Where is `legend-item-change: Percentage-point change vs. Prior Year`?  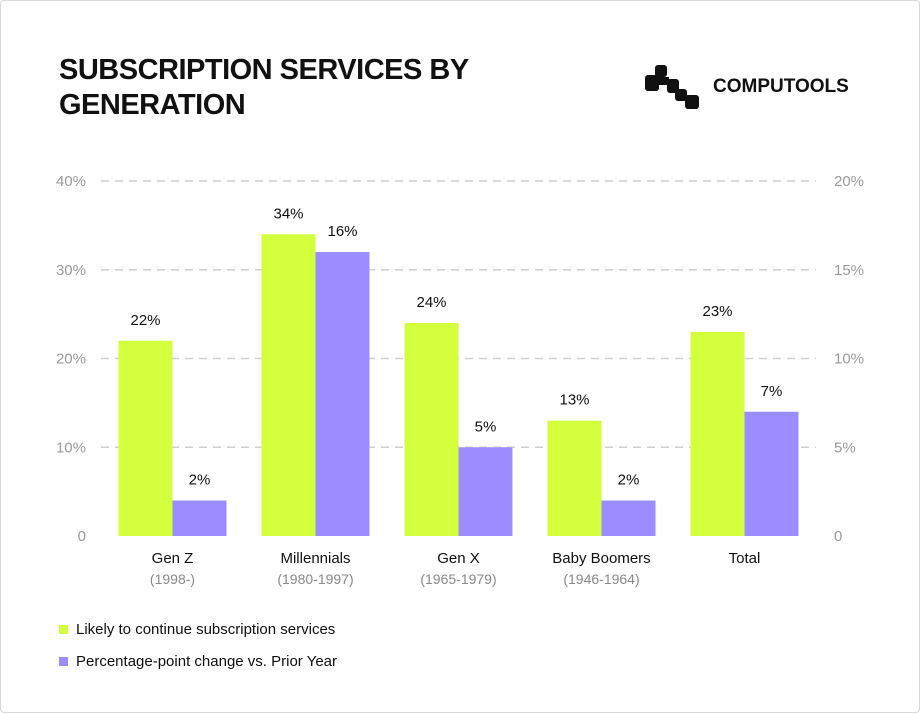
legend-item-change: Percentage-point change vs. Prior Year is located at coordinates (198, 661).